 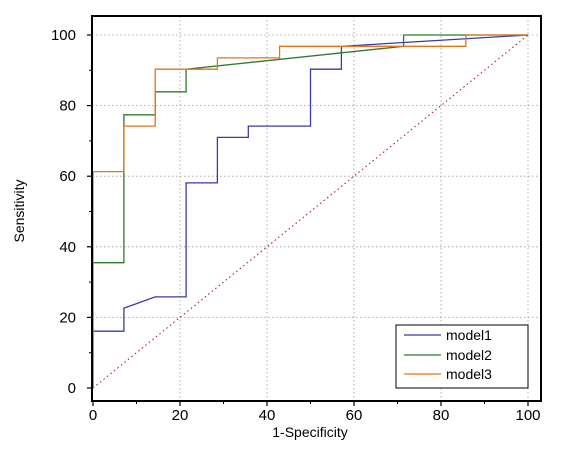 What do you see at coordinates (527, 415) in the screenshot?
I see `x-tick-label-100: 100` at bounding box center [527, 415].